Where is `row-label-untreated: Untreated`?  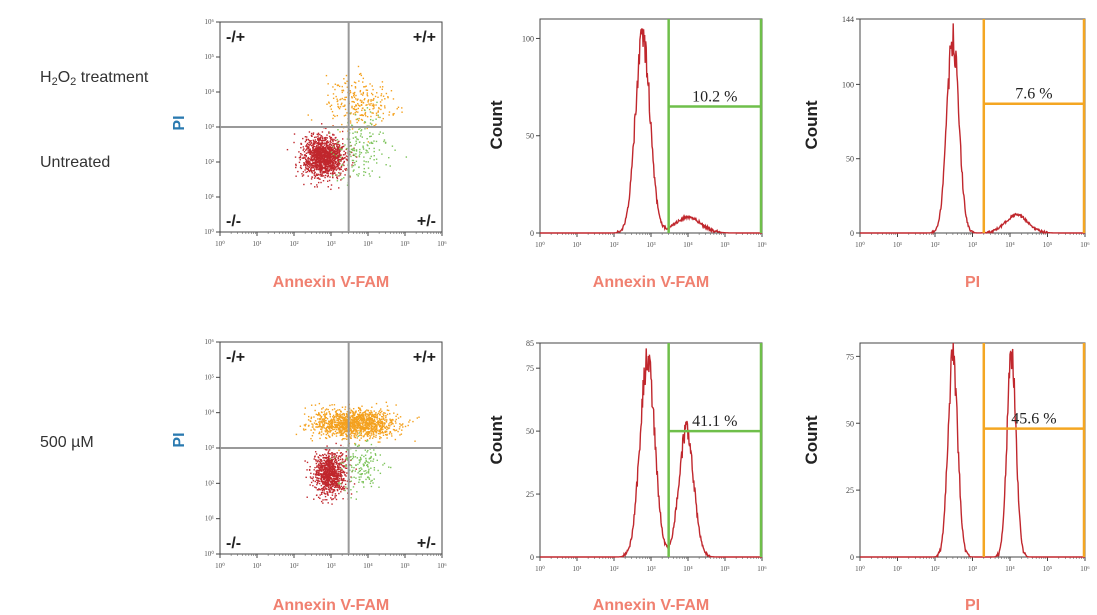
row-label-untreated: Untreated is located at coordinates (75, 162).